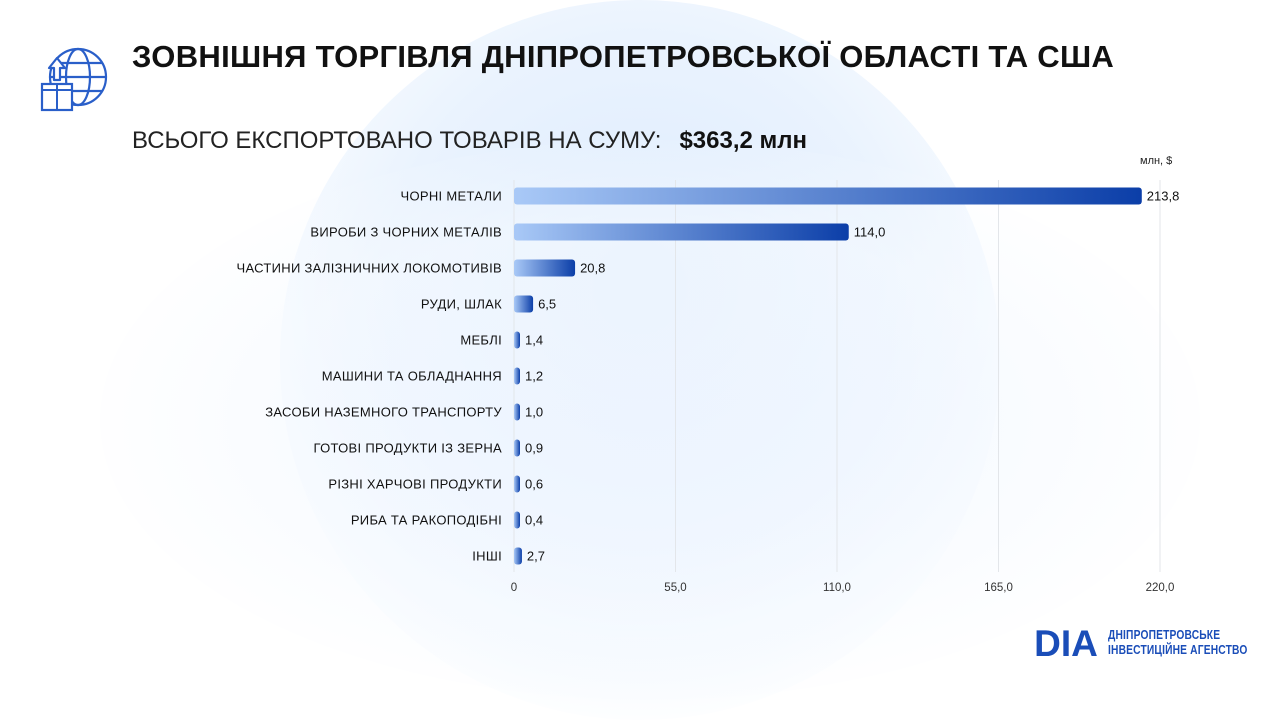 The height and width of the screenshot is (720, 1280). I want to click on value-label: 1,2, so click(534, 376).